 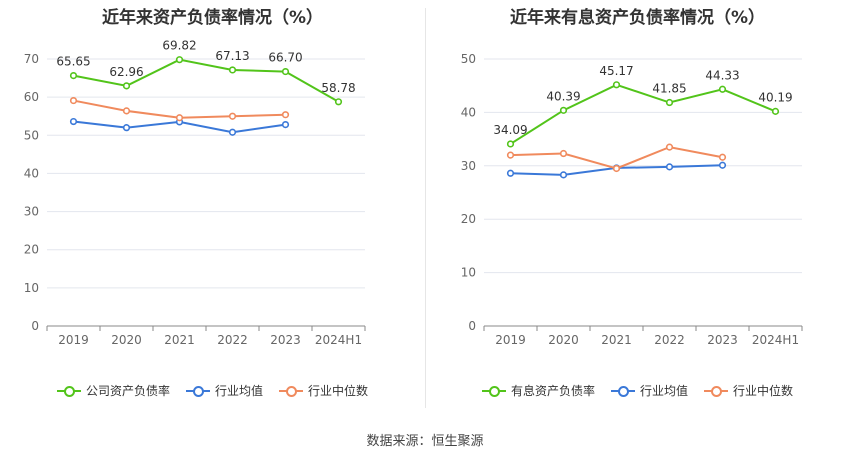 I want to click on y-tick-label: 60, so click(x=31, y=97).